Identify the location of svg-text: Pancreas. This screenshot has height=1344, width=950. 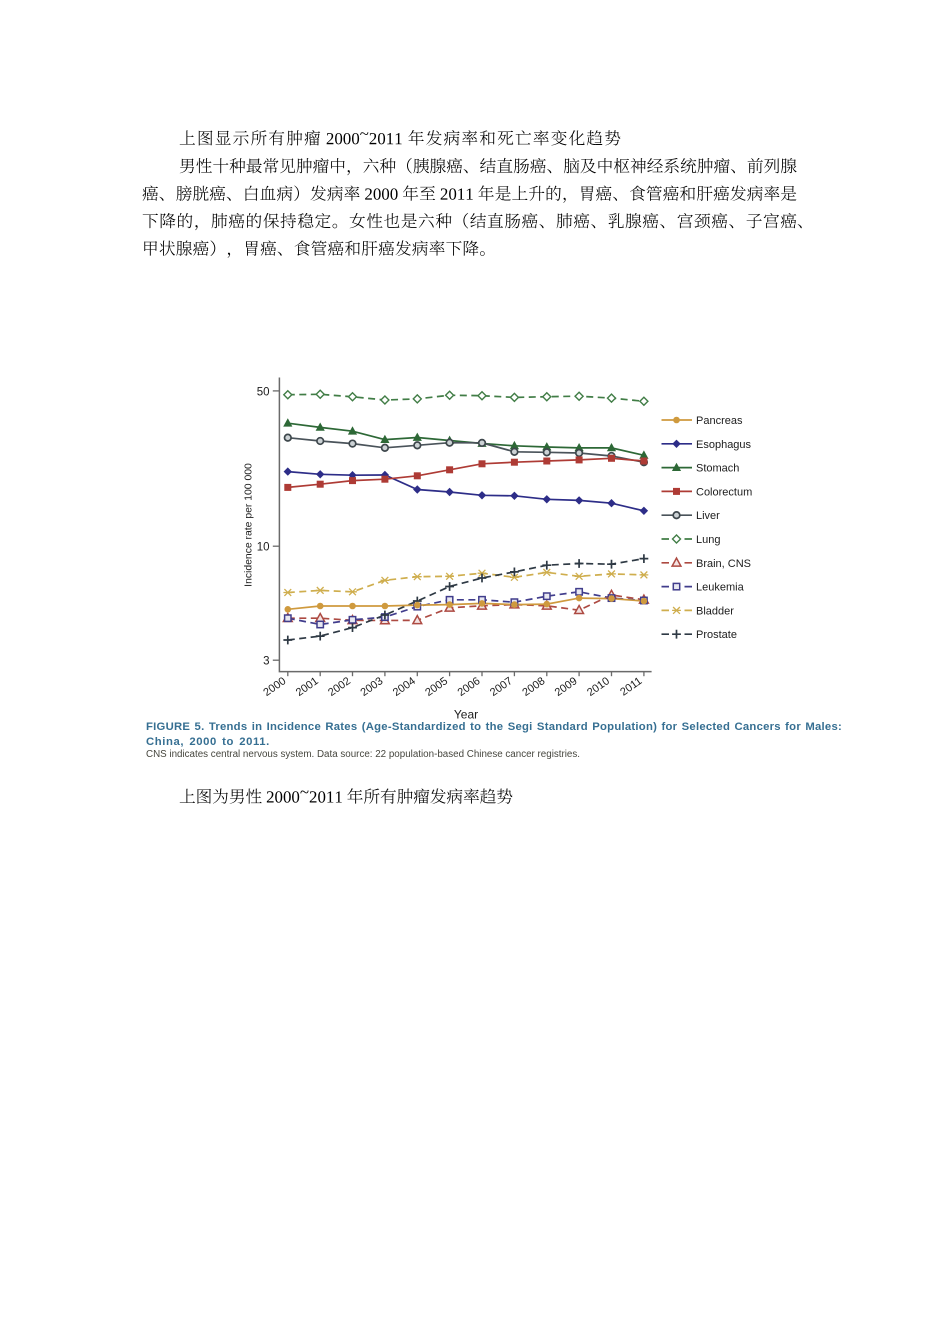
(719, 421).